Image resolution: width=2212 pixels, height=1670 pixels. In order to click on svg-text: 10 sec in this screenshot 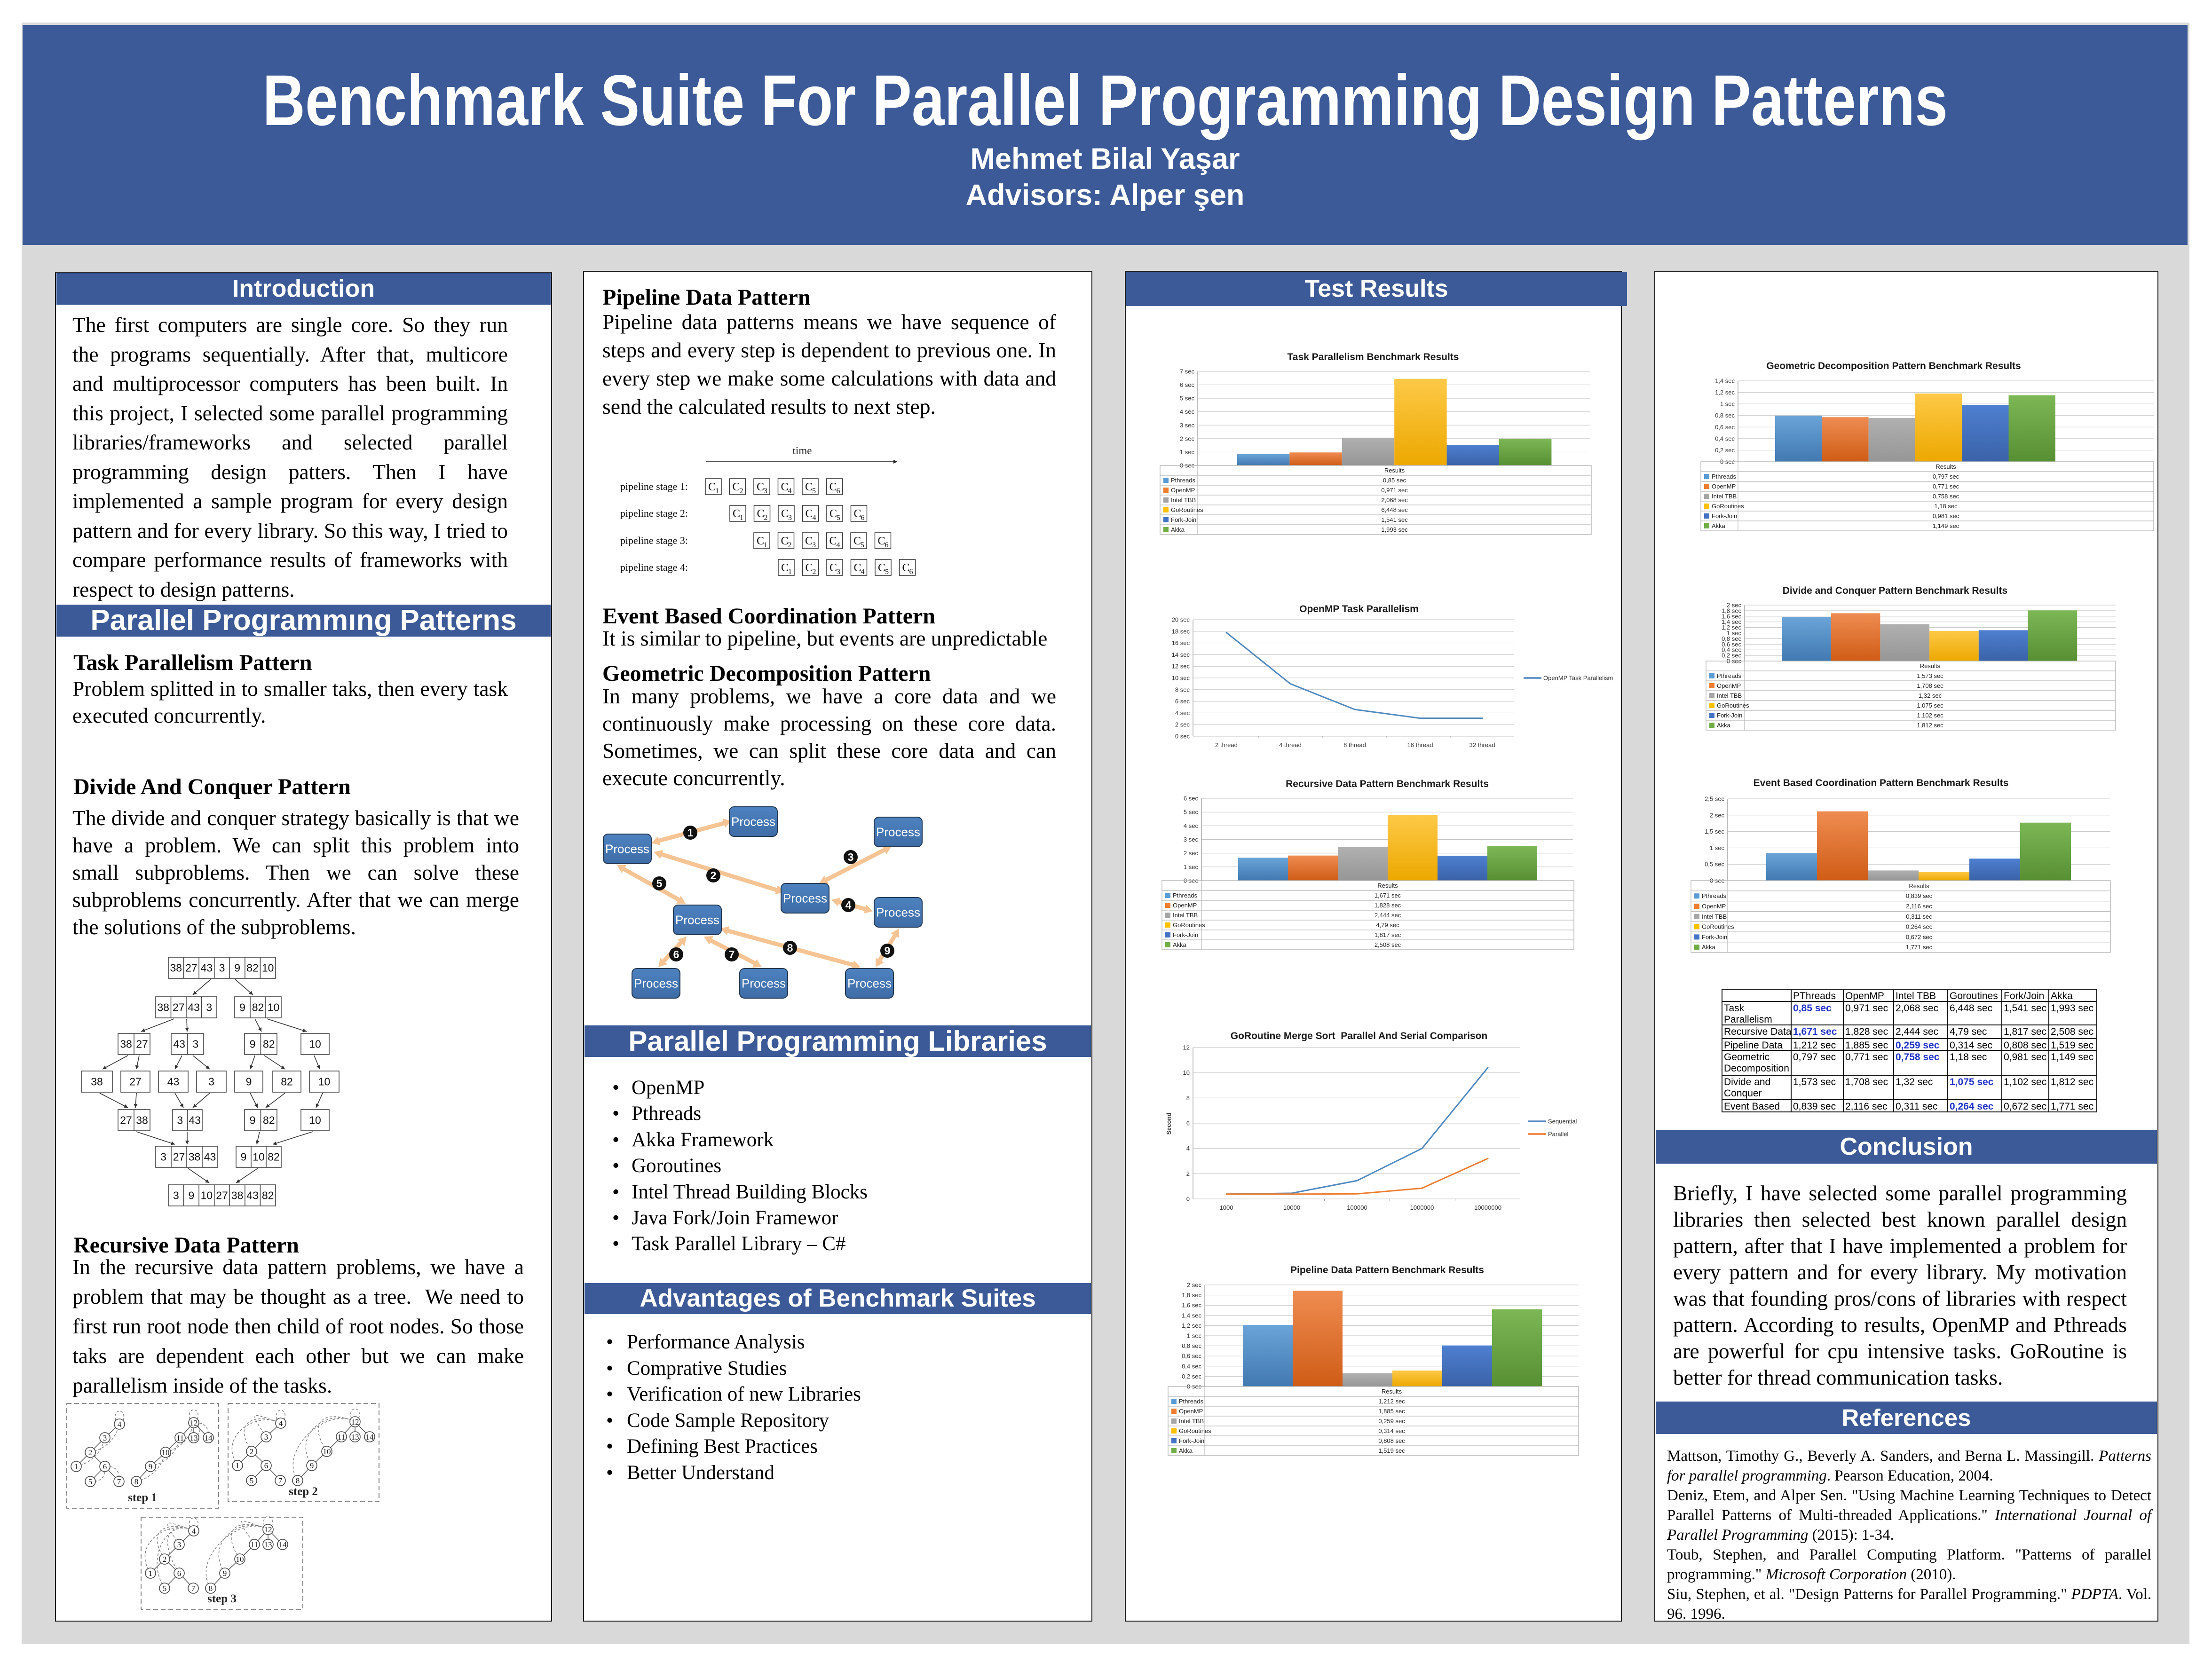, I will do `click(1181, 678)`.